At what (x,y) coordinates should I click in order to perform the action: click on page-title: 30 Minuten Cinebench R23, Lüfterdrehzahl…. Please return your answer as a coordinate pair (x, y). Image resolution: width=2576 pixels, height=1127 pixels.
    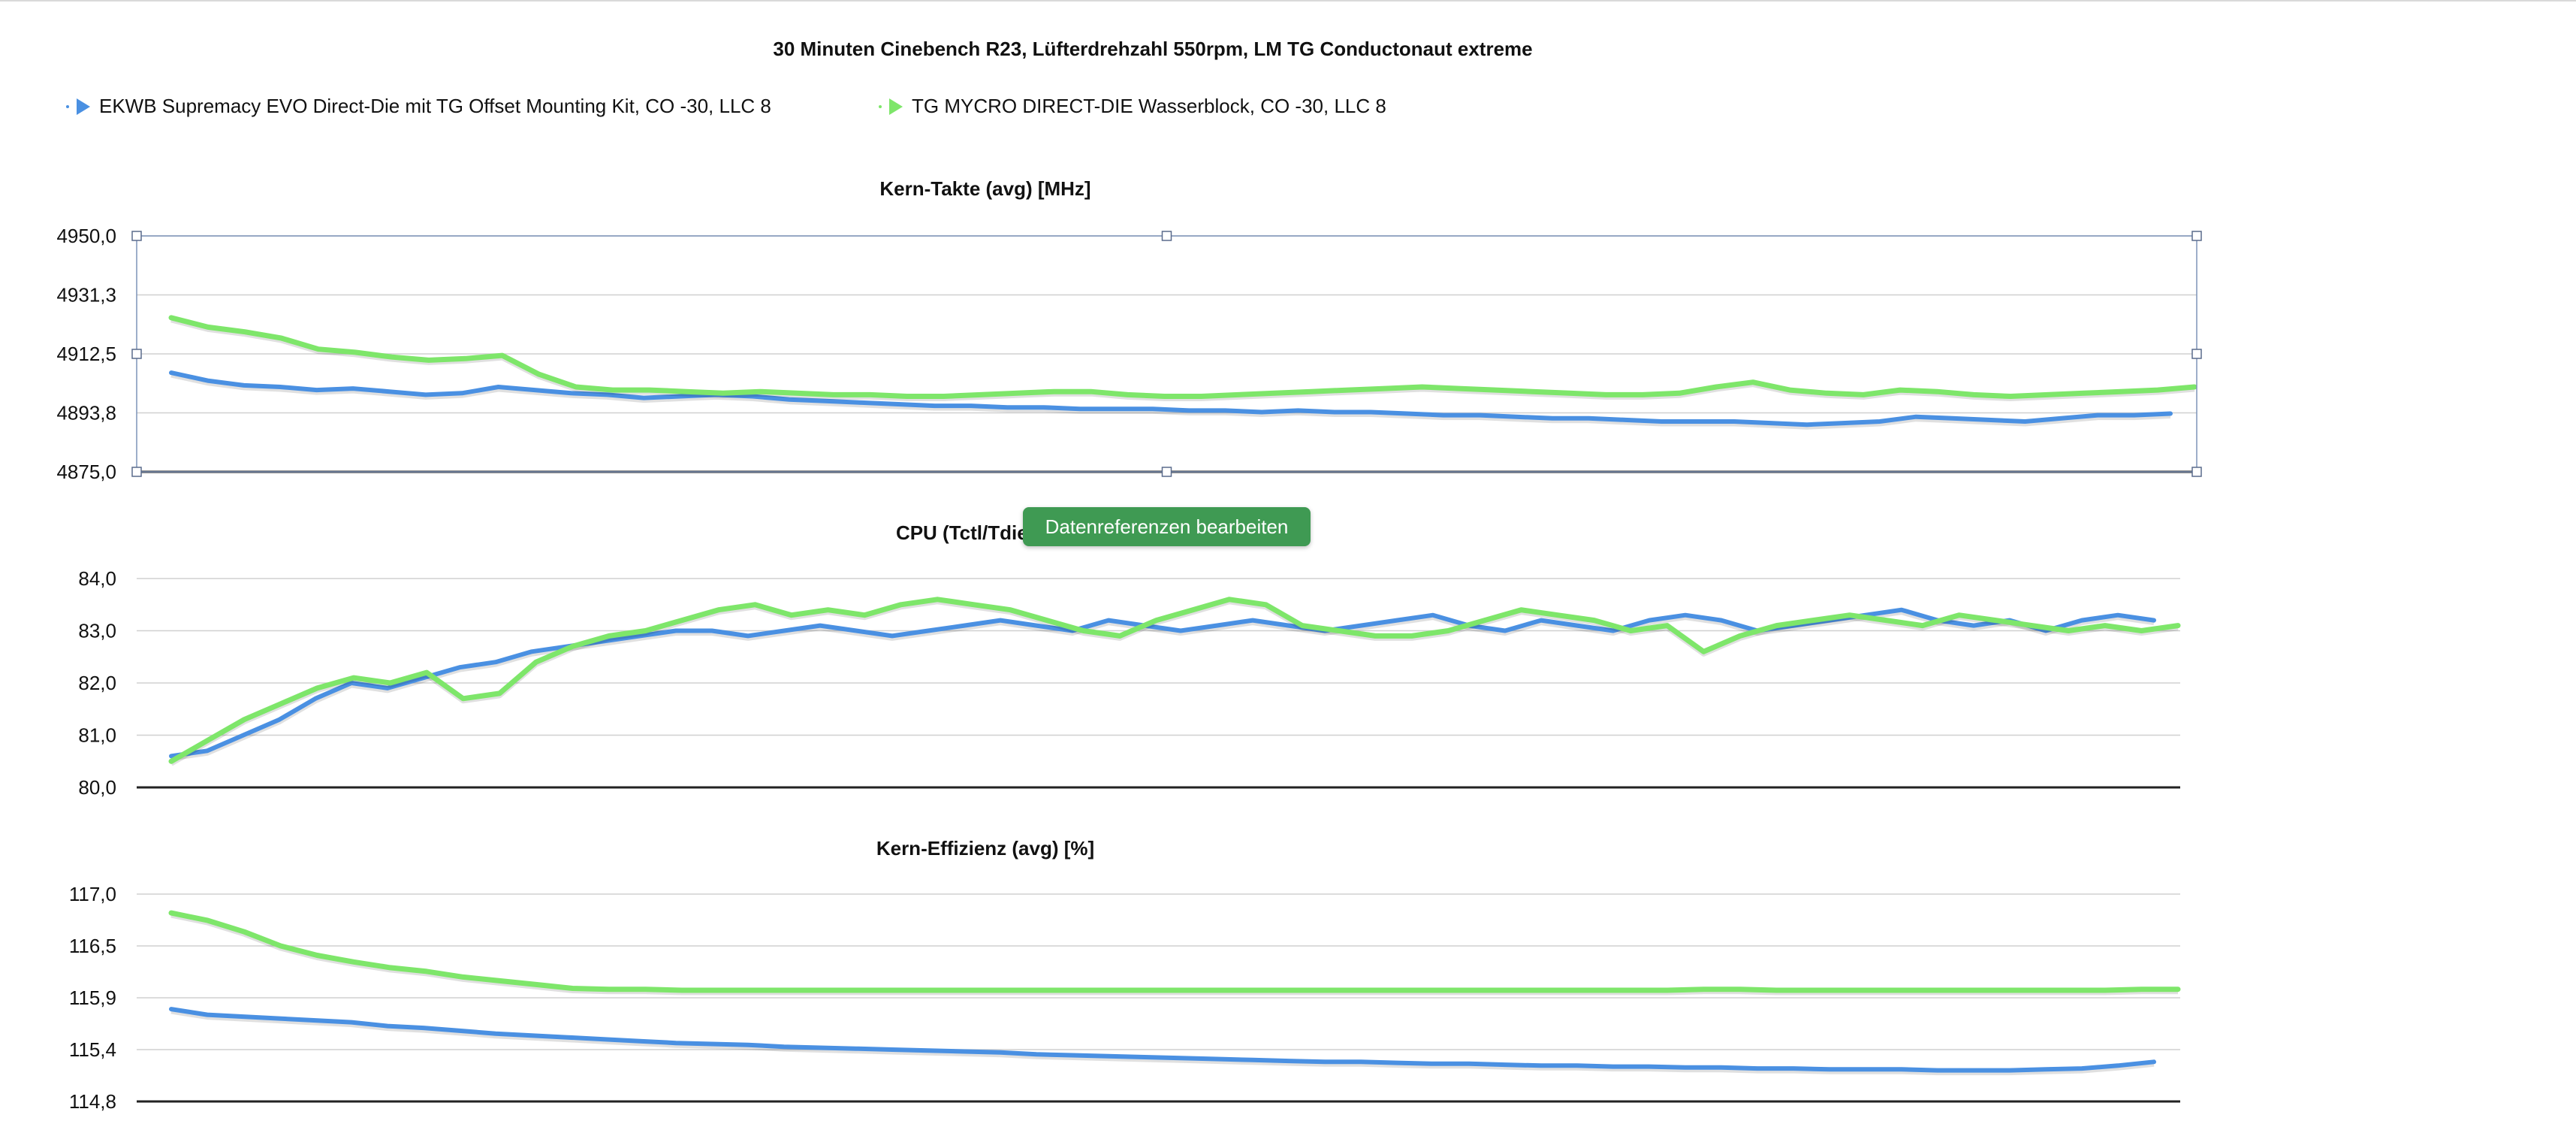
    Looking at the image, I should click on (1153, 49).